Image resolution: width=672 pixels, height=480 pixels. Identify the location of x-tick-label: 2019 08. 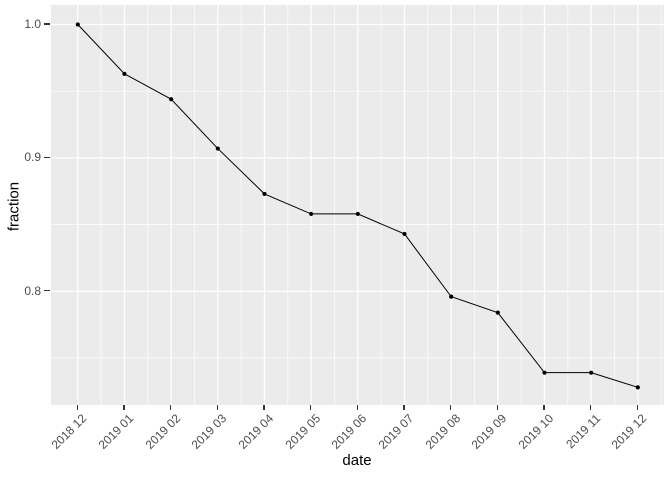
(442, 431).